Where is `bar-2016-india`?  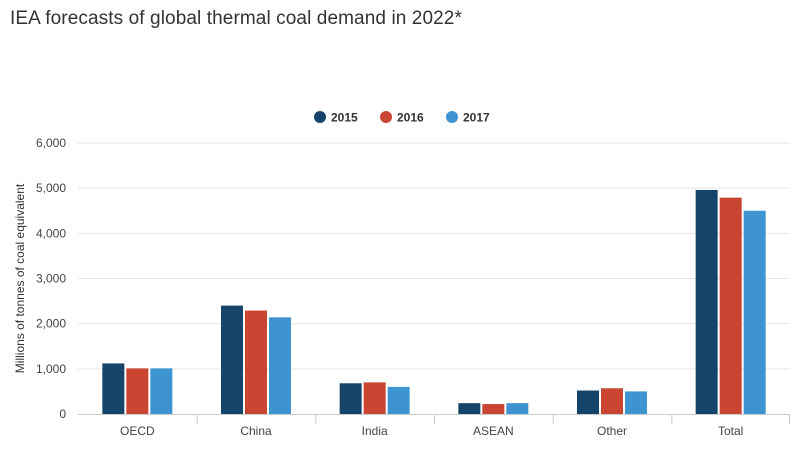 bar-2016-india is located at coordinates (374, 398).